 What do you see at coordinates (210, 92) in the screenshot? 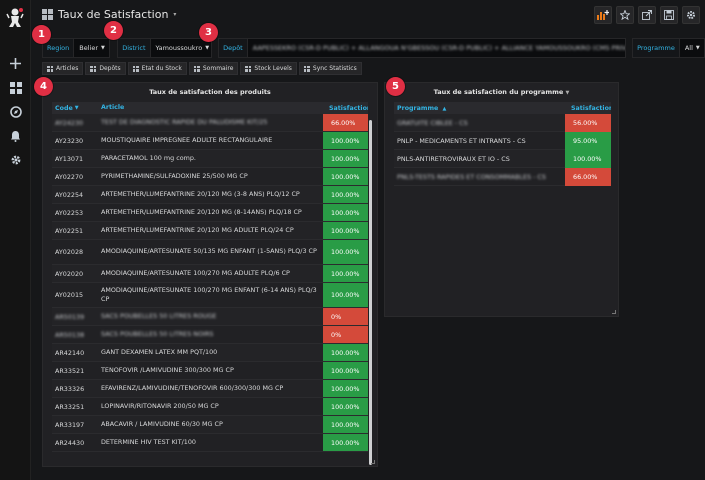
I see `panel-title: Taux de satisfaction des produits` at bounding box center [210, 92].